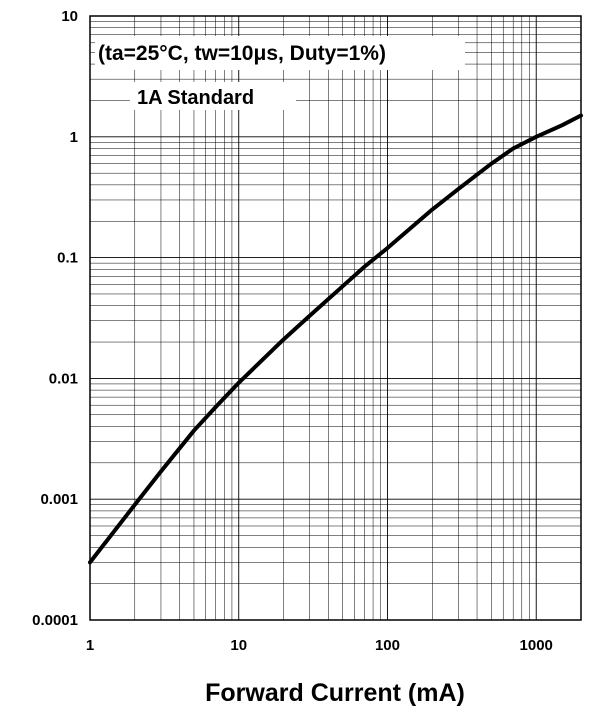  I want to click on x-tick-label: 10, so click(238, 645).